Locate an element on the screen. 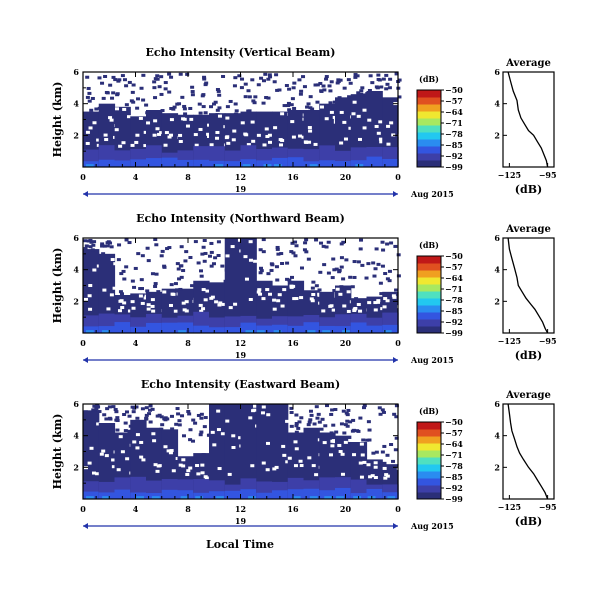  avg-x-label: (dB) is located at coordinates (528, 189).